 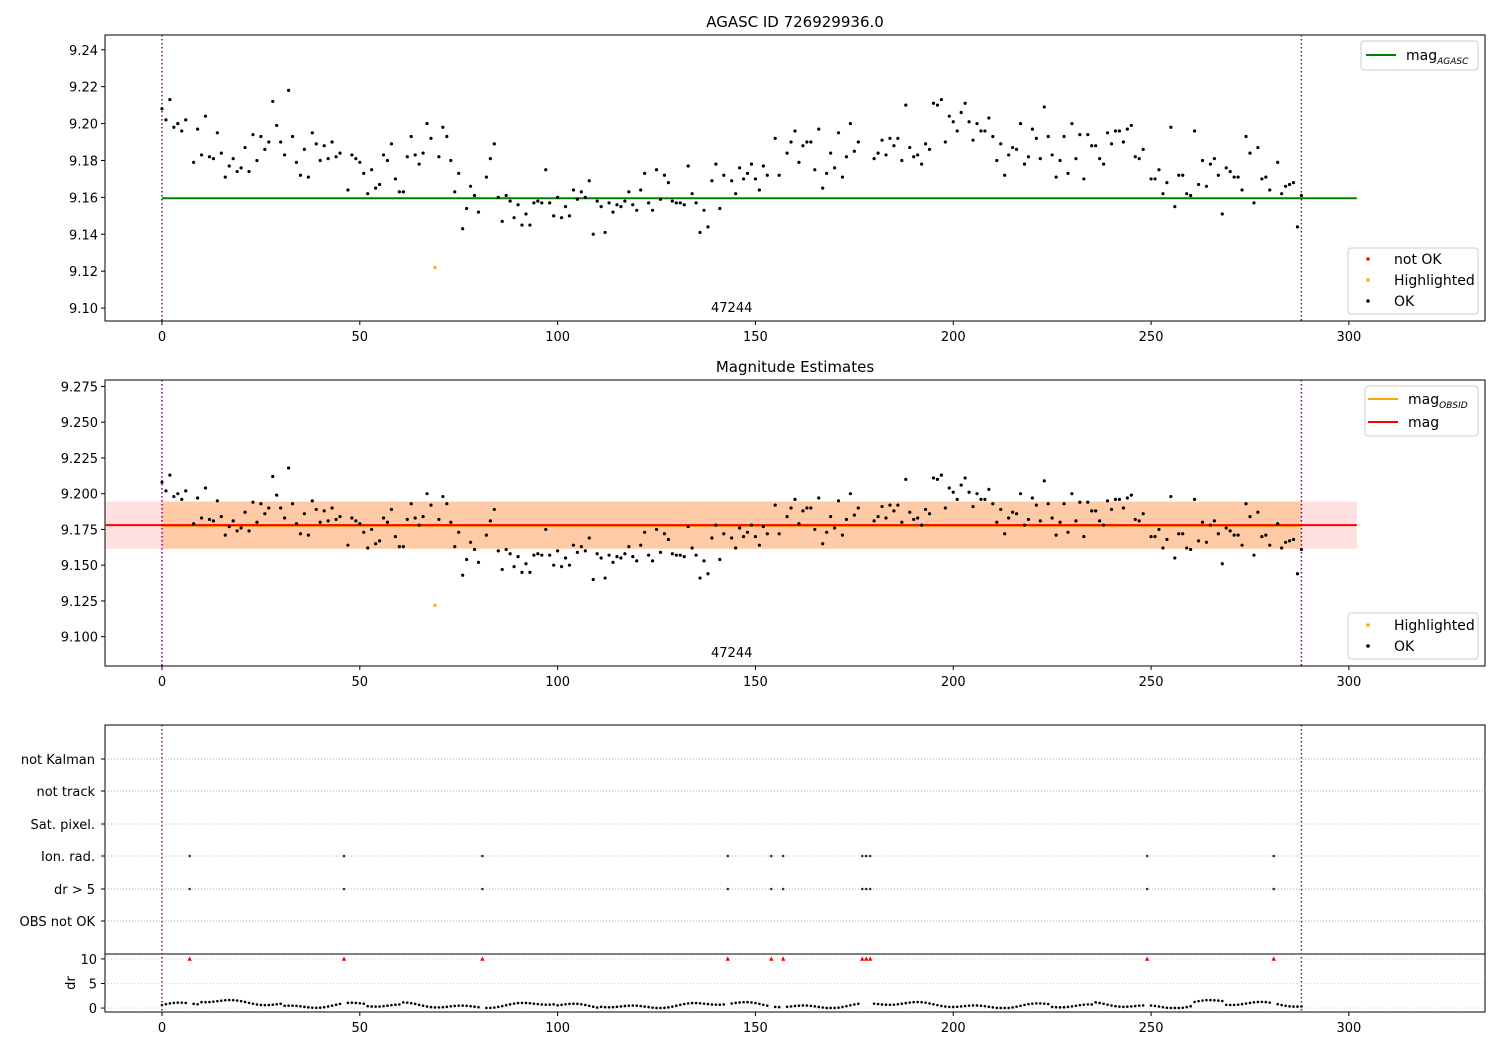 What do you see at coordinates (1413, 281) in the screenshot?
I see `legend-box` at bounding box center [1413, 281].